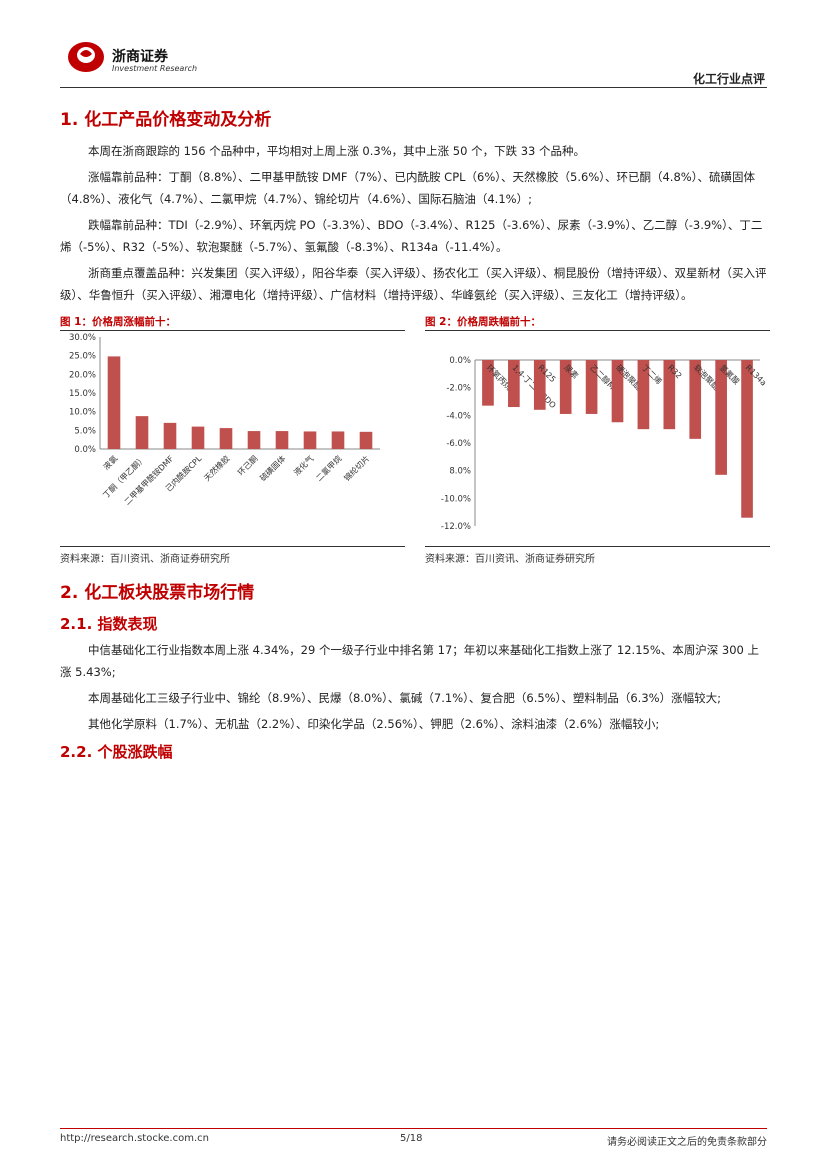 The height and width of the screenshot is (1169, 827). Describe the element at coordinates (458, 444) in the screenshot. I see `y-tick-label: -6.0%` at that location.